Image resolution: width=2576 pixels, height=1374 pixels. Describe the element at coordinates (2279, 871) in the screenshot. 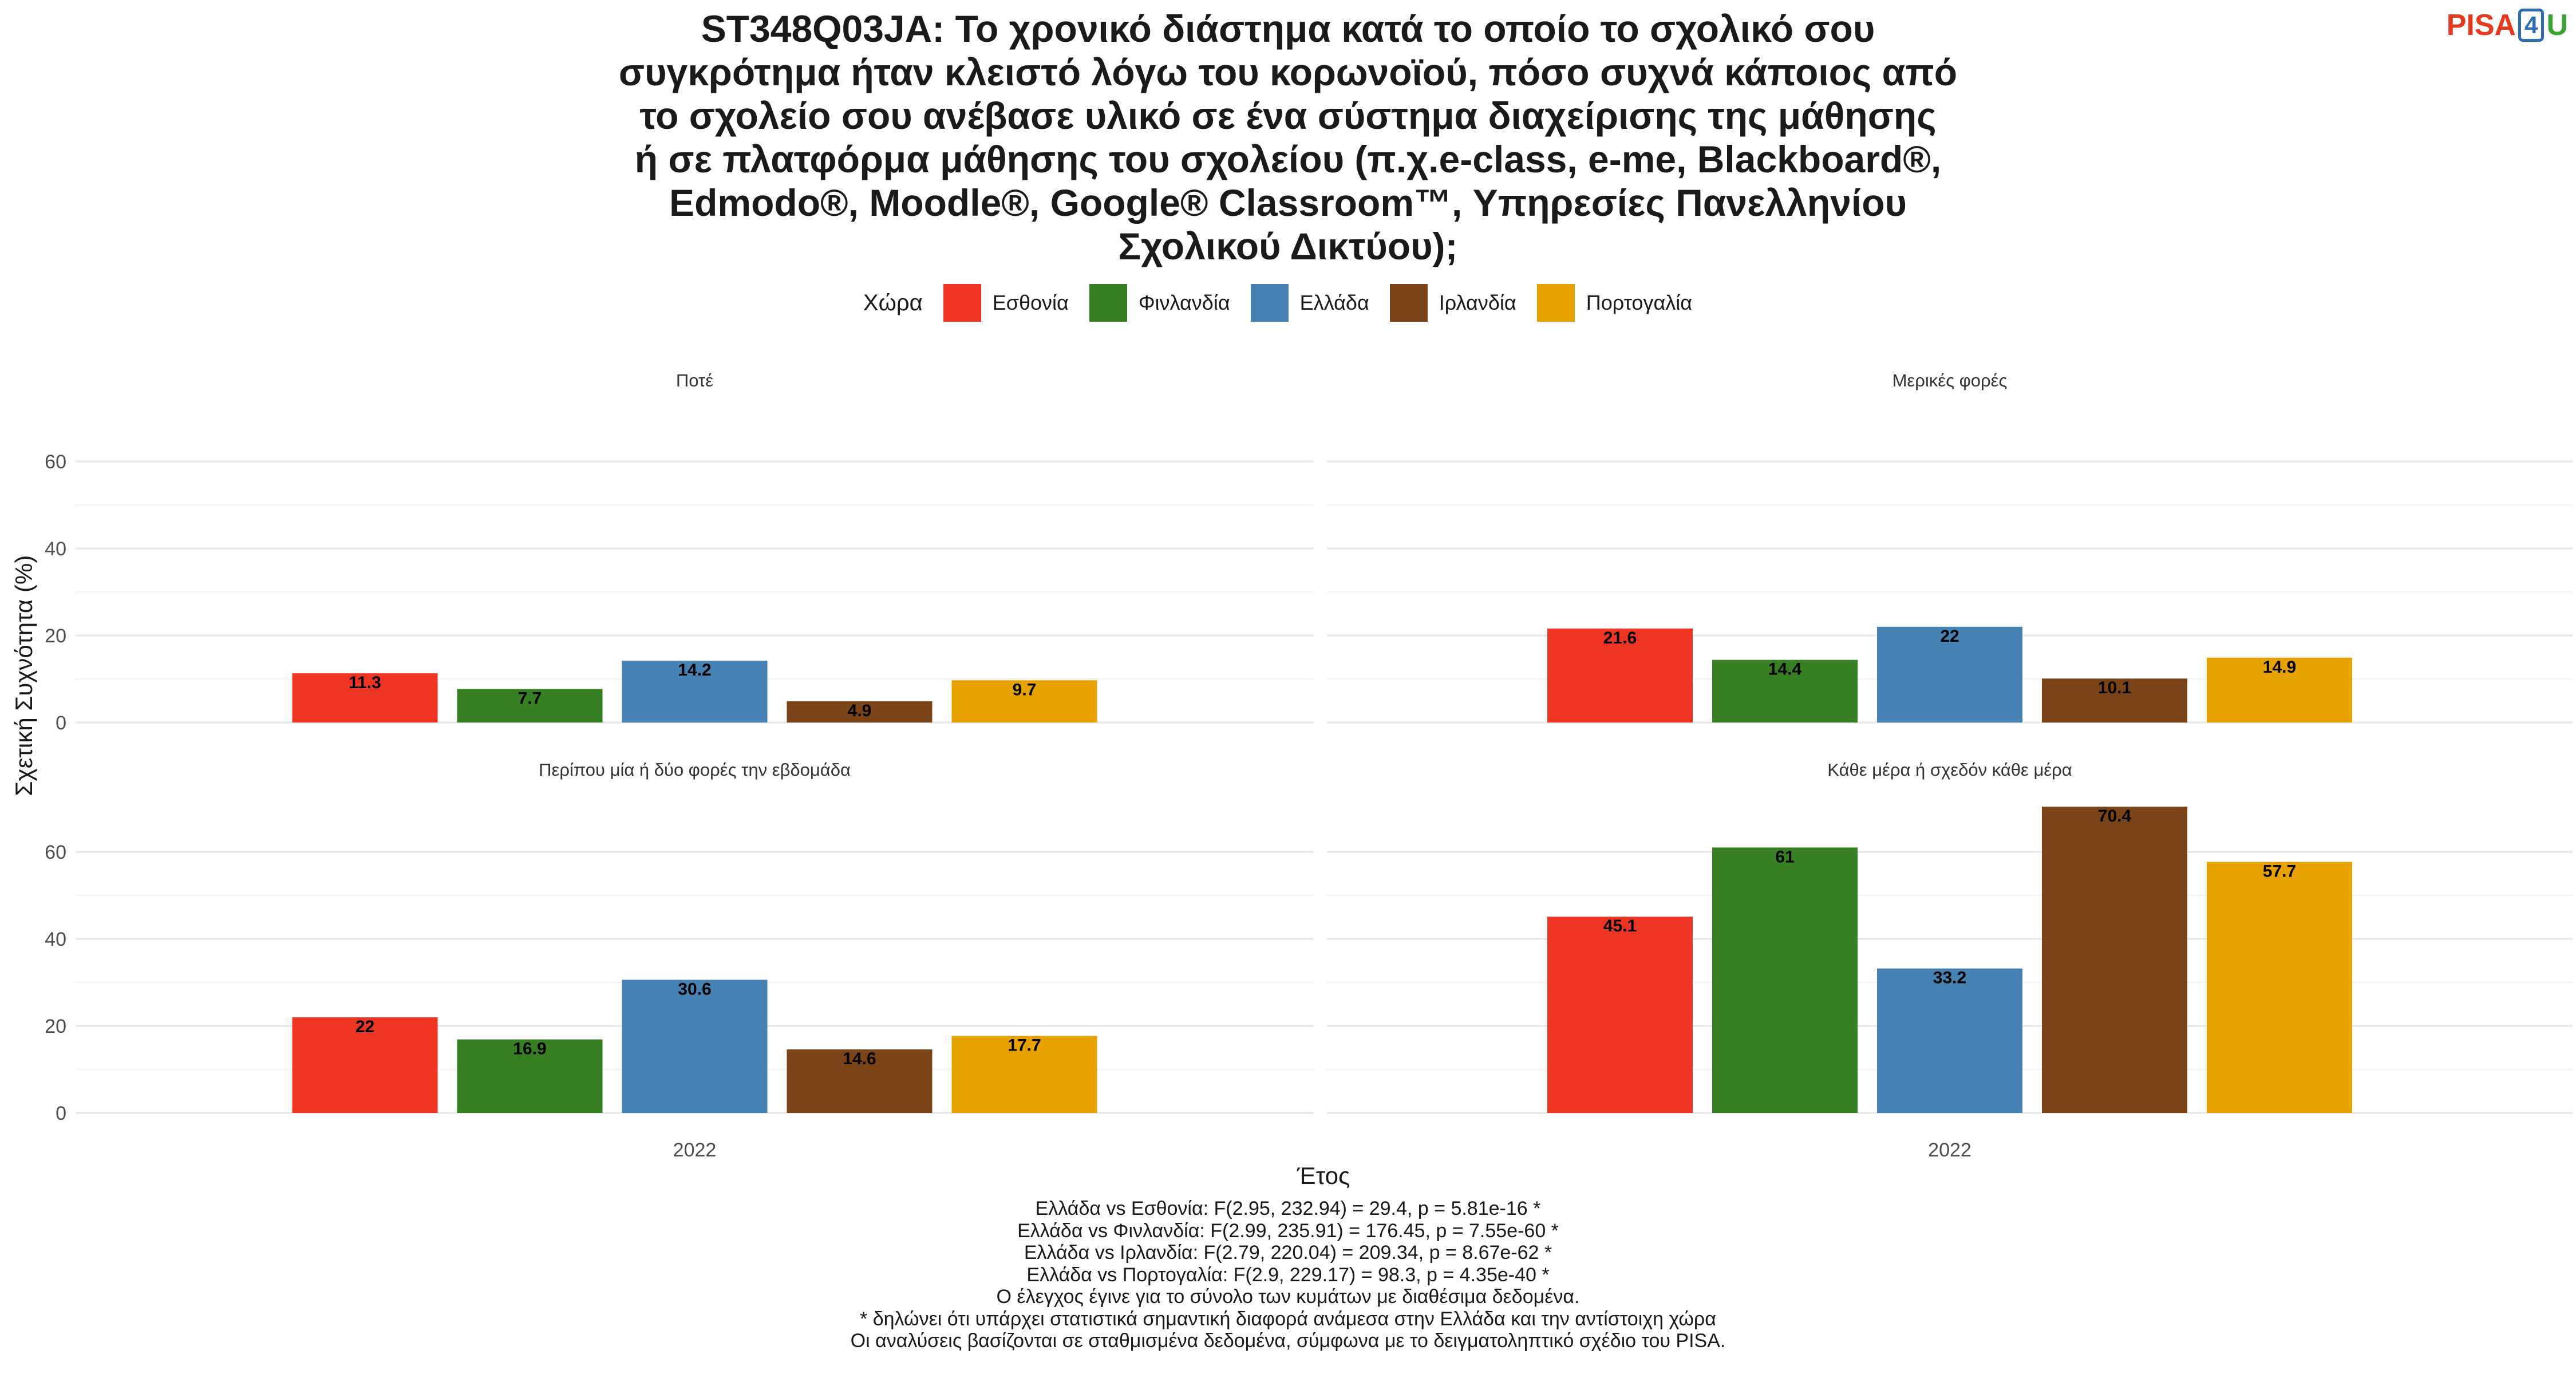

I see `bar-value-label: 57.7` at that location.